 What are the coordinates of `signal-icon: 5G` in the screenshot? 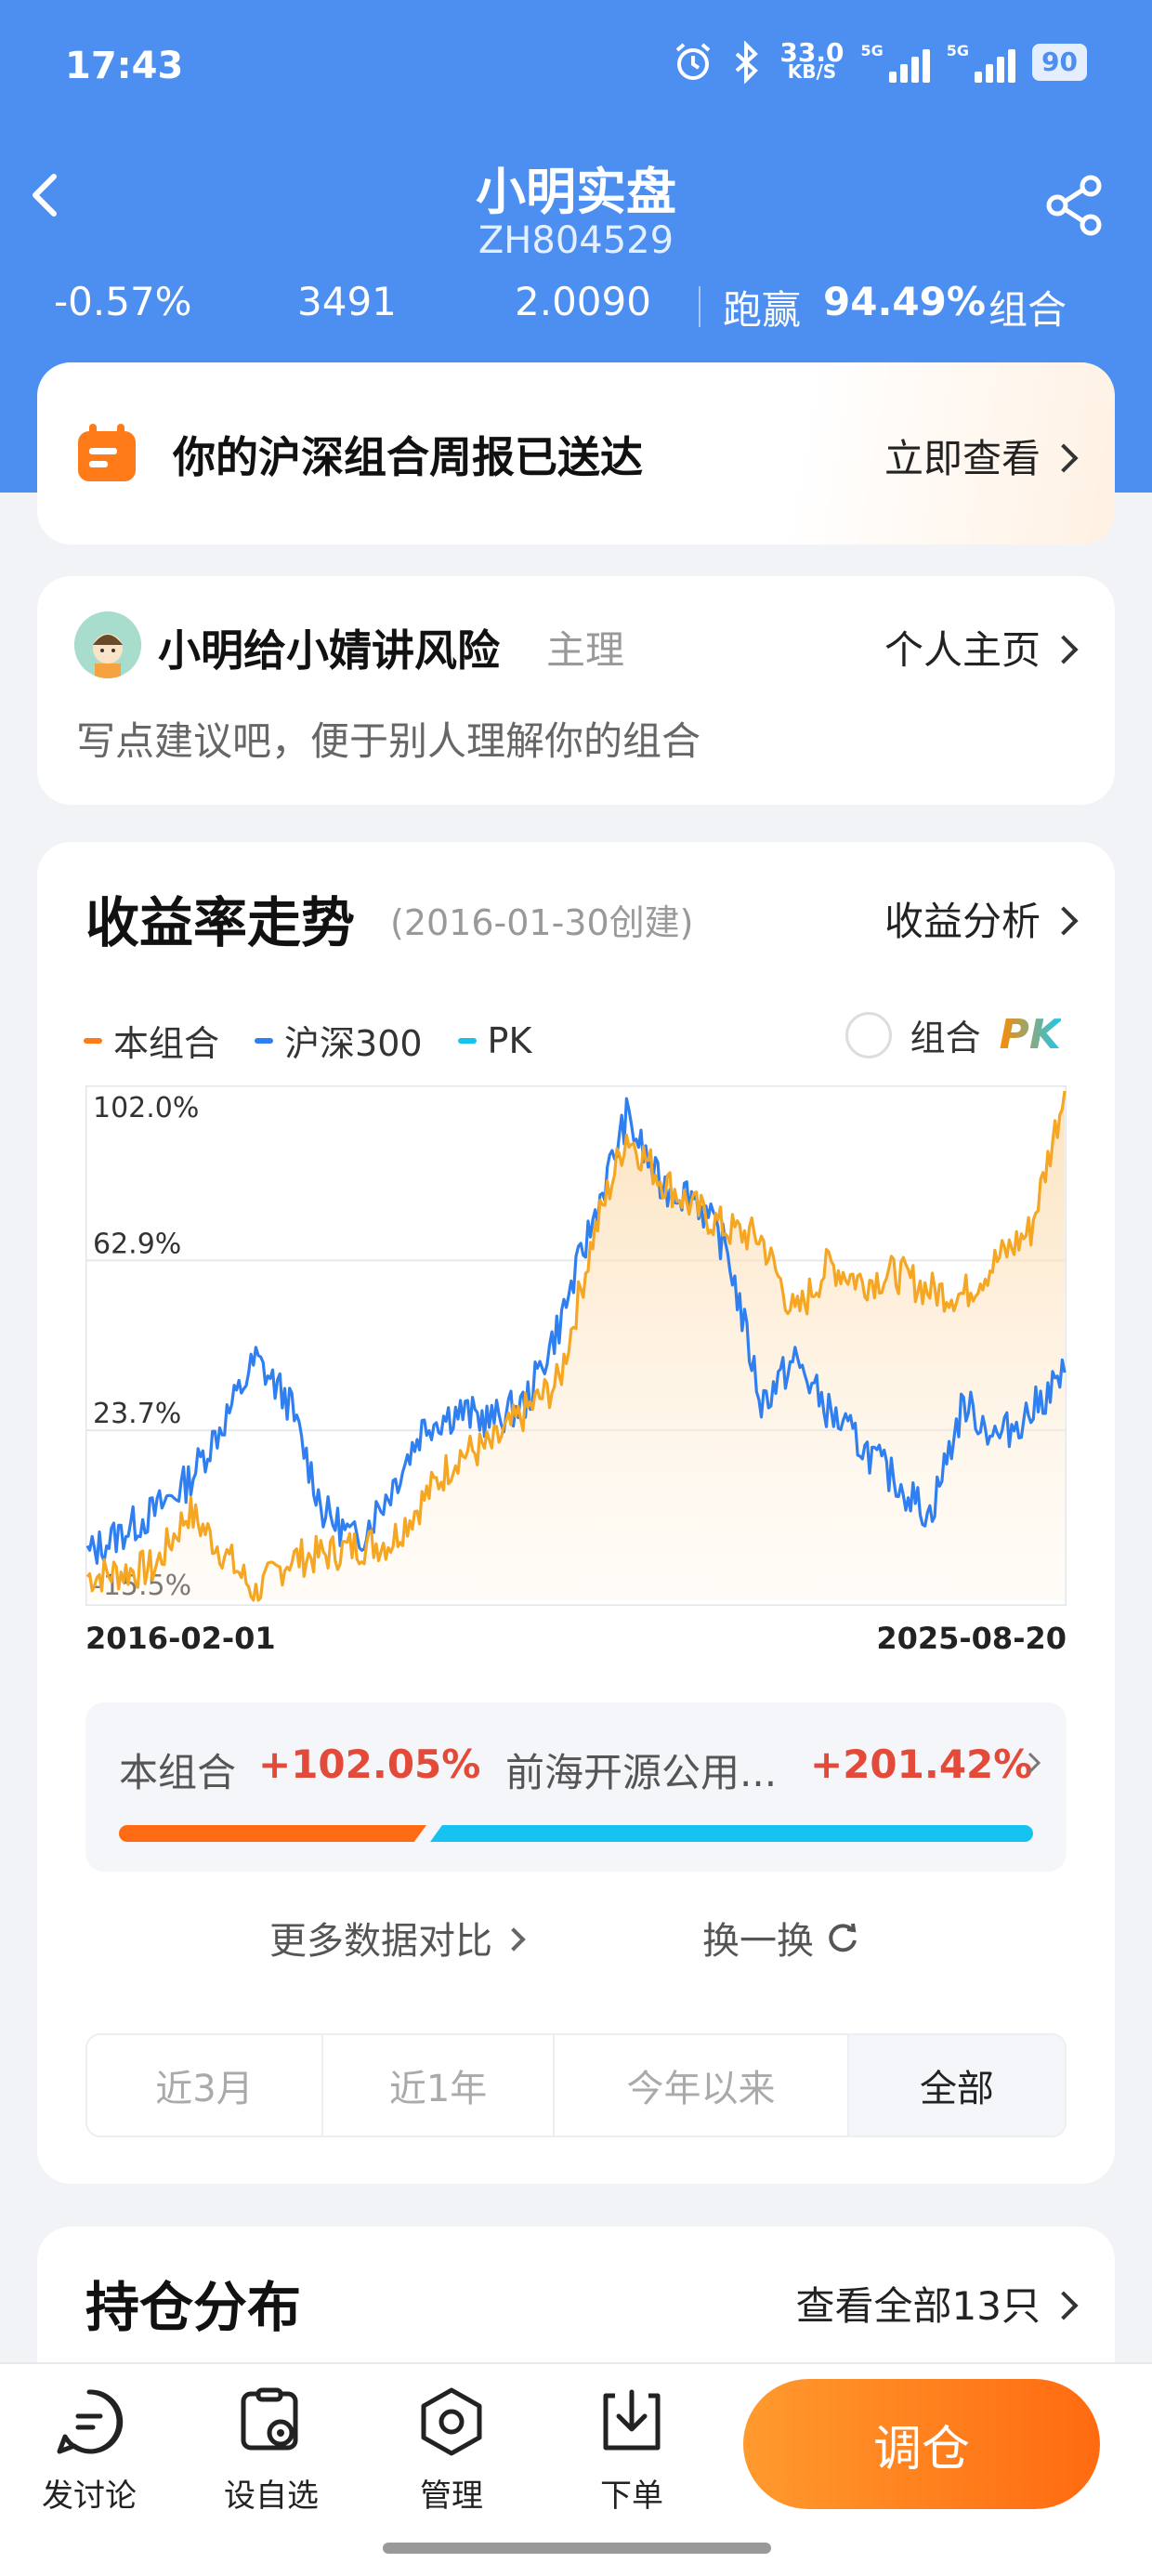 It's located at (895, 62).